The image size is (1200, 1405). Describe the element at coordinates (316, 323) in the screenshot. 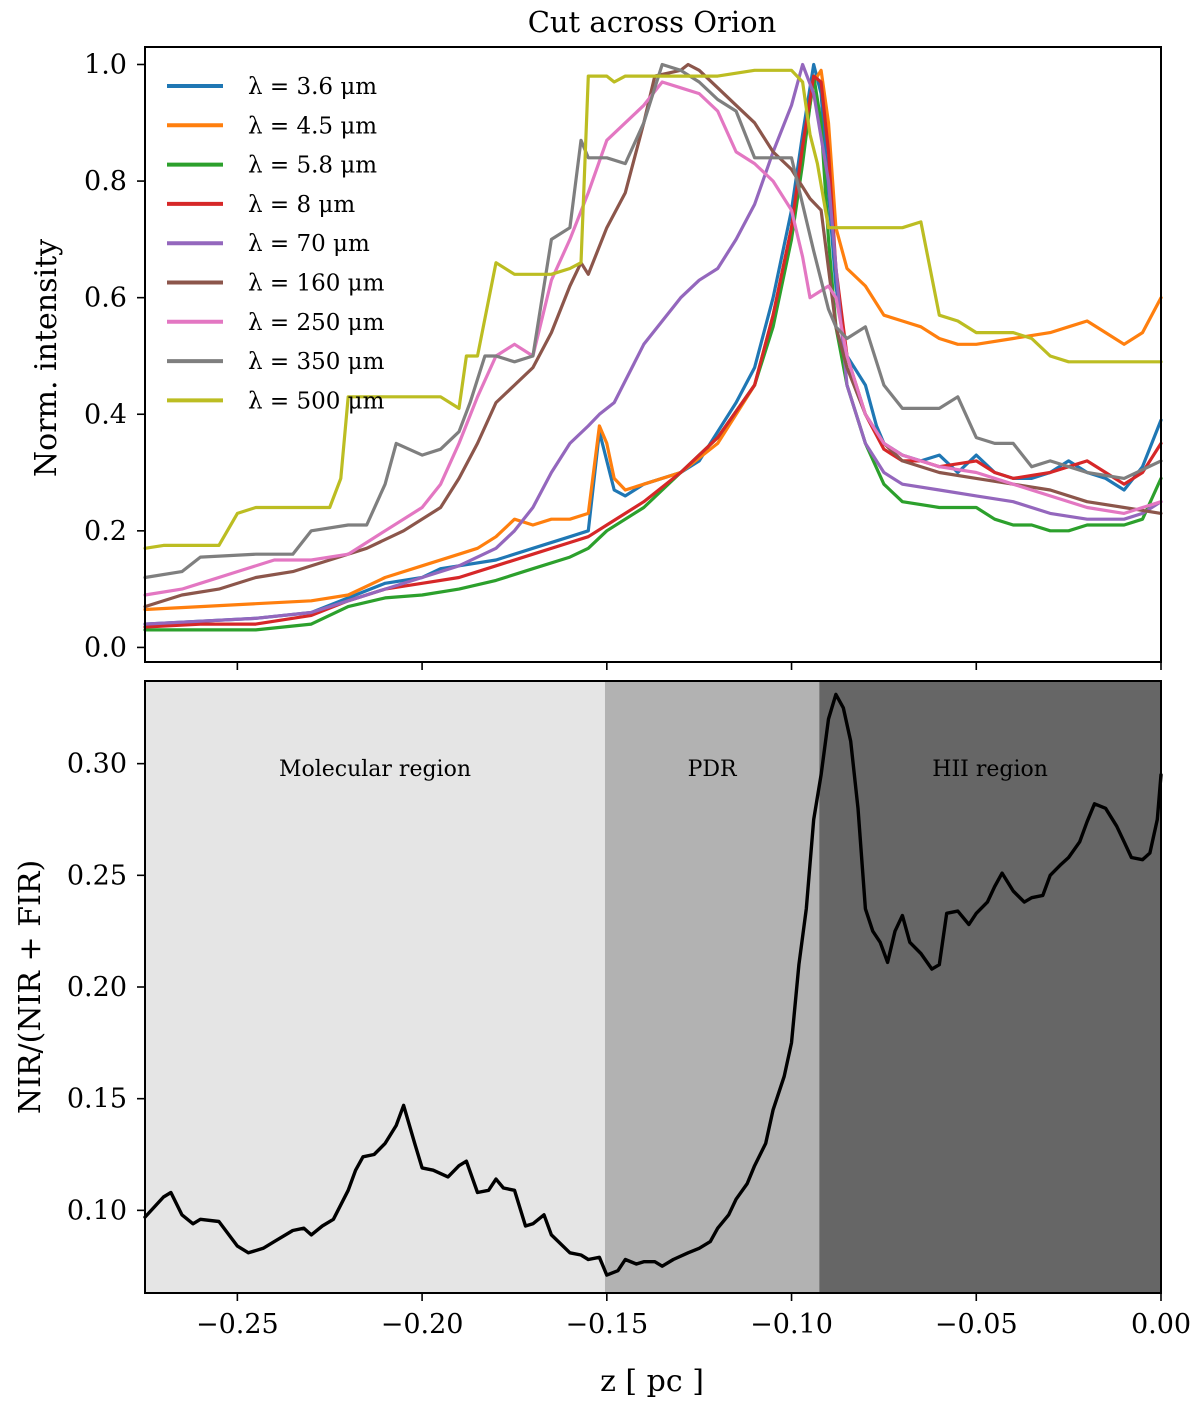

I see `legend-entry-250-m: λ = 250 μm` at that location.